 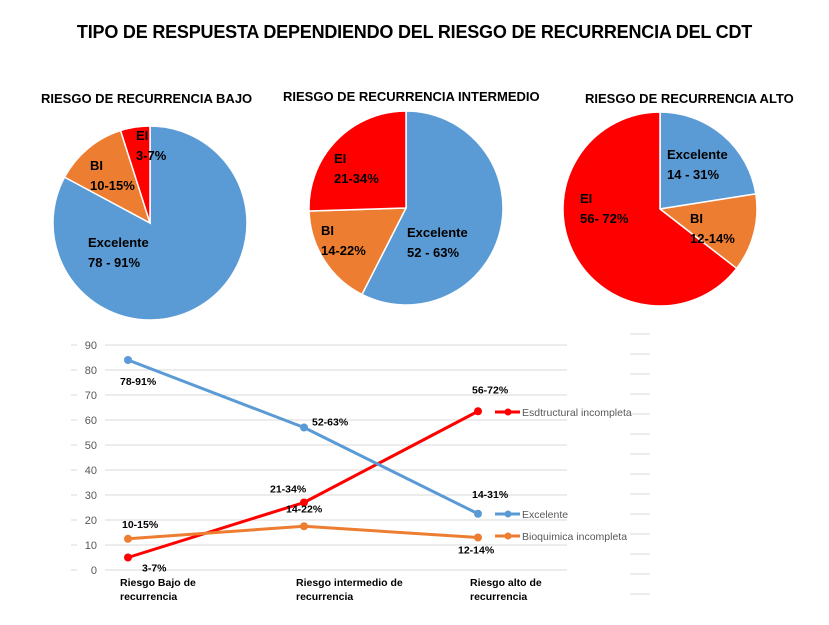 I want to click on legend-item-bioquimica: Bioquimica incompleta, so click(x=561, y=537).